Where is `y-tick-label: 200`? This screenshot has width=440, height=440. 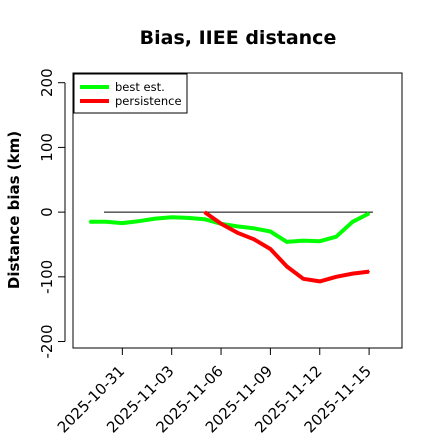 y-tick-label: 200 is located at coordinates (47, 82).